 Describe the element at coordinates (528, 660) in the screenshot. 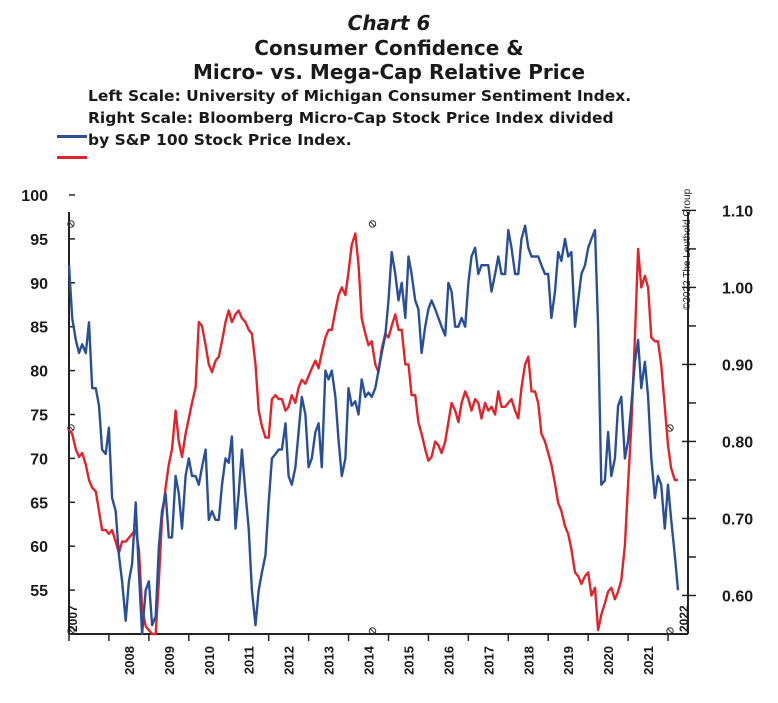

I see `x-tick-label: 2018` at that location.